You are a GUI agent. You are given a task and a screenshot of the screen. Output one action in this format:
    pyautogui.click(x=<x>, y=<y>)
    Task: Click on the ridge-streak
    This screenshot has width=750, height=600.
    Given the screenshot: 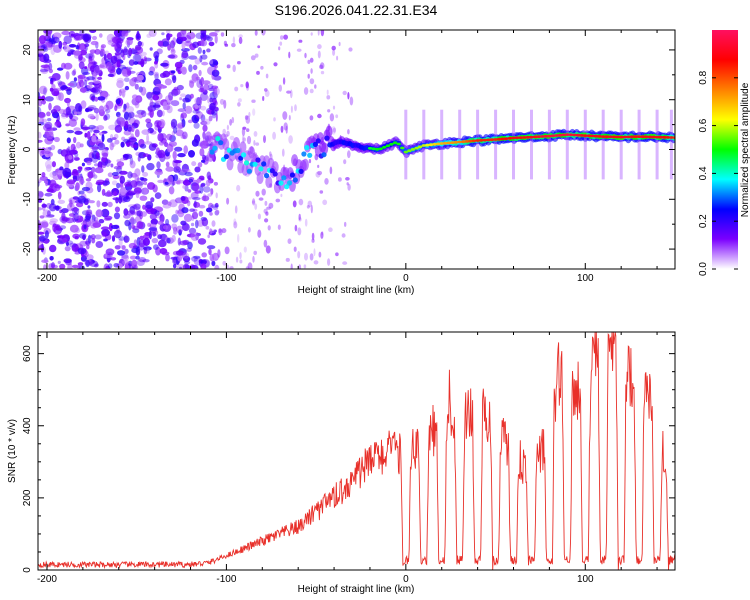 What is the action you would take?
    pyautogui.click(x=531, y=144)
    